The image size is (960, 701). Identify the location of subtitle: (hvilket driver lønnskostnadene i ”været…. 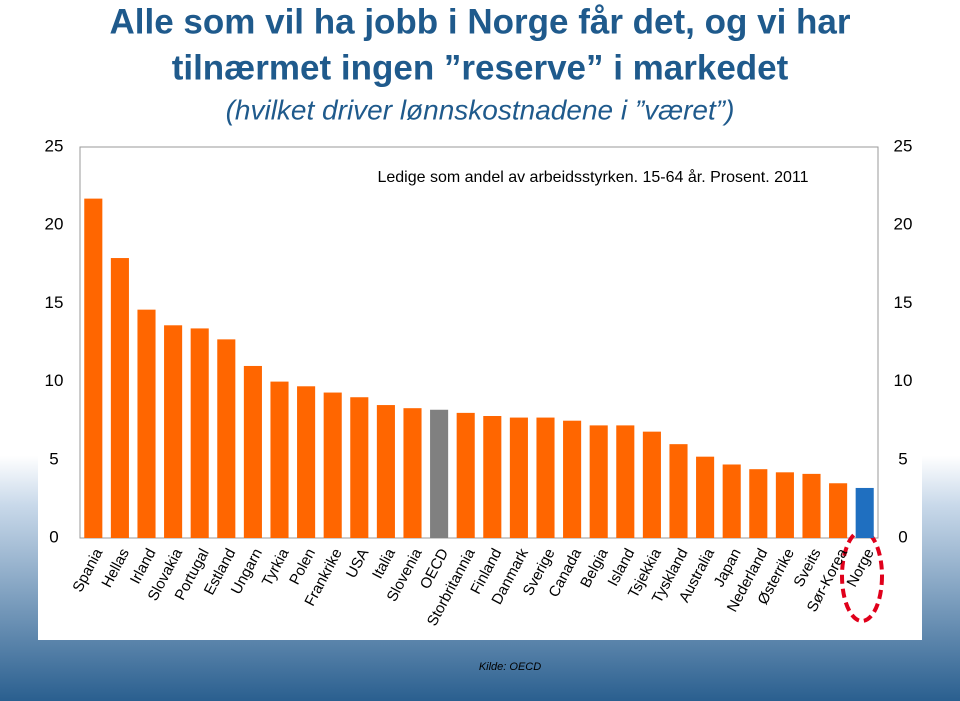
(480, 109).